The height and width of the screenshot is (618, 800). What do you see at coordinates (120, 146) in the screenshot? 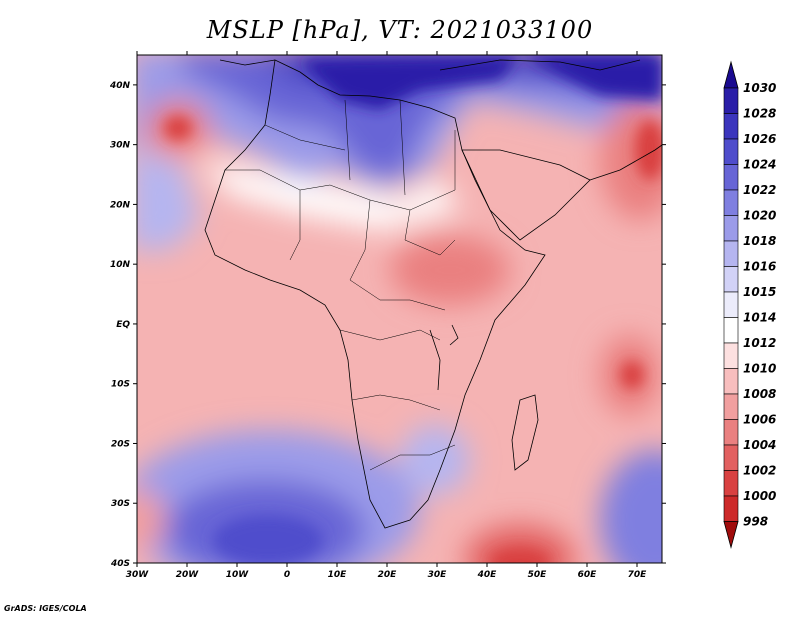
I see `y-tick-label: 30N` at bounding box center [120, 146].